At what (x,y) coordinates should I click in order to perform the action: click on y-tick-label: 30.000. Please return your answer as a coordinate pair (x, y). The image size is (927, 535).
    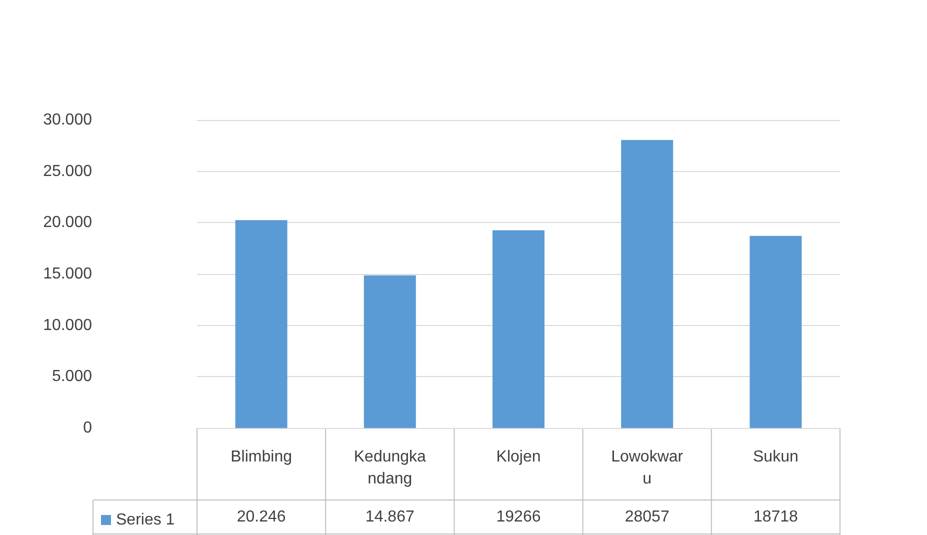
    Looking at the image, I should click on (67, 120).